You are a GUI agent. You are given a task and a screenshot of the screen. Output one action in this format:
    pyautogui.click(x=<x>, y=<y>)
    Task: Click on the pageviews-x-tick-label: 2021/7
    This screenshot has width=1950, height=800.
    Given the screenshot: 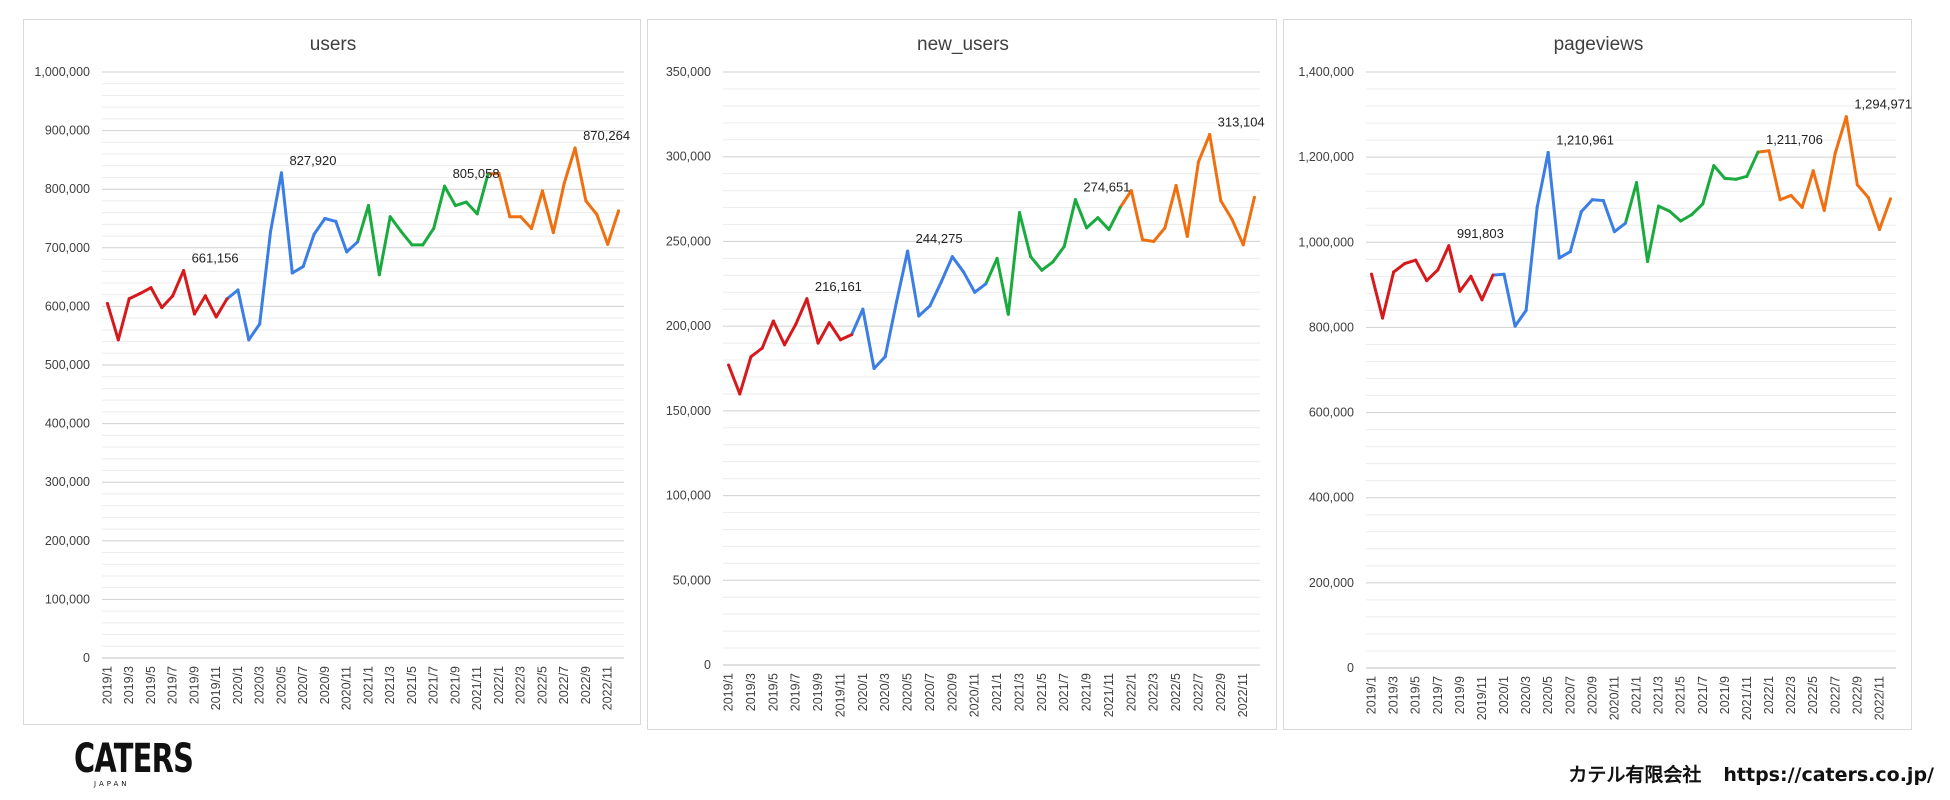 What is the action you would take?
    pyautogui.click(x=1703, y=695)
    